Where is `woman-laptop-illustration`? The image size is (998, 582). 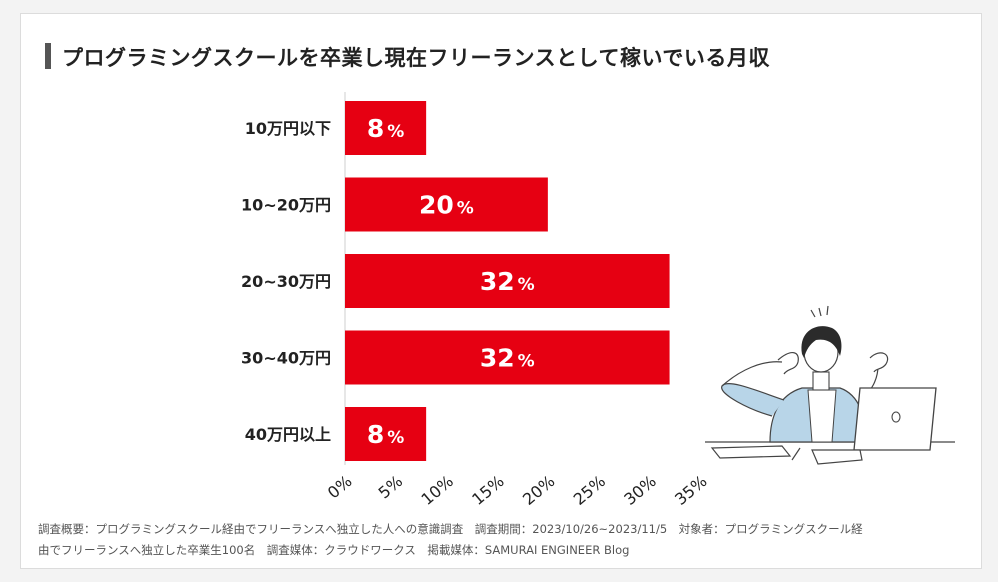 woman-laptop-illustration is located at coordinates (830, 385).